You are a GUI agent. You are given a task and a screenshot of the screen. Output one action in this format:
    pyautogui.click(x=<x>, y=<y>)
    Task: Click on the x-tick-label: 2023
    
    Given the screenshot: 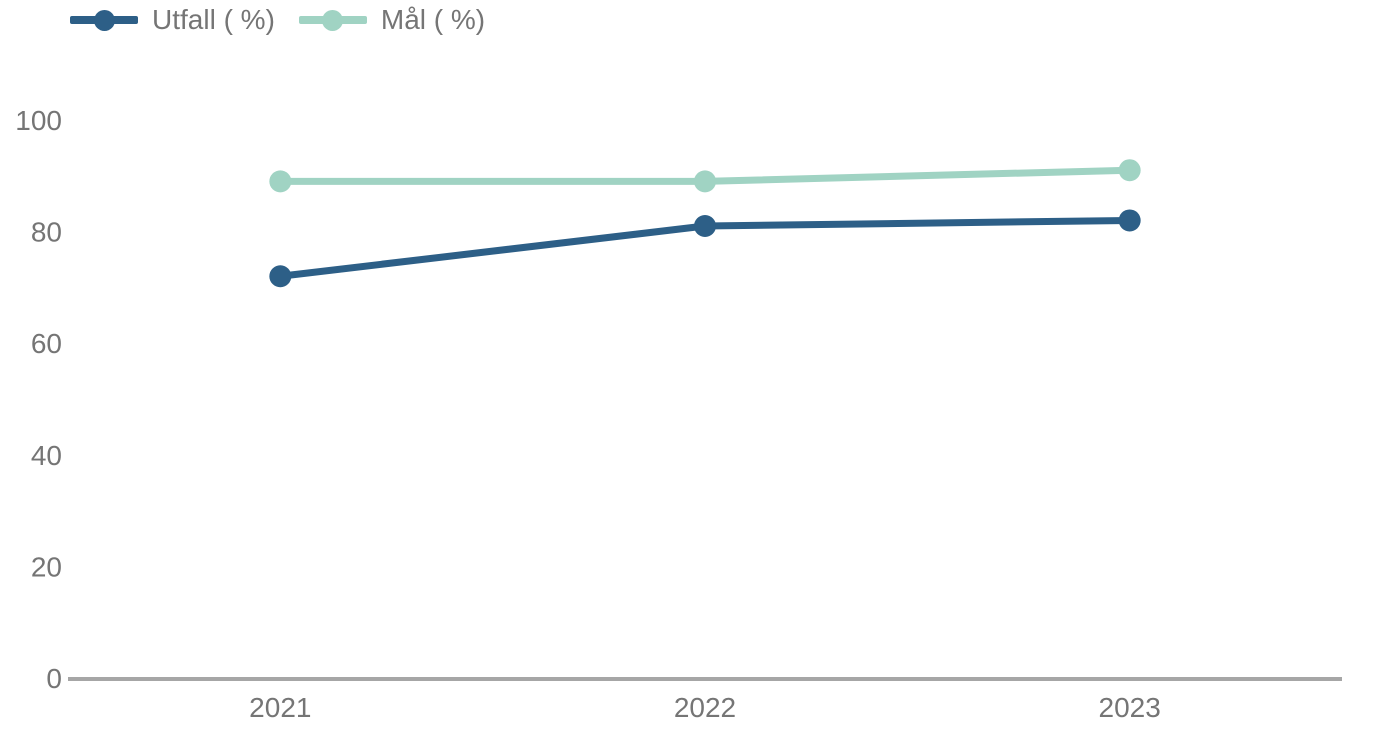 What is the action you would take?
    pyautogui.click(x=1130, y=707)
    